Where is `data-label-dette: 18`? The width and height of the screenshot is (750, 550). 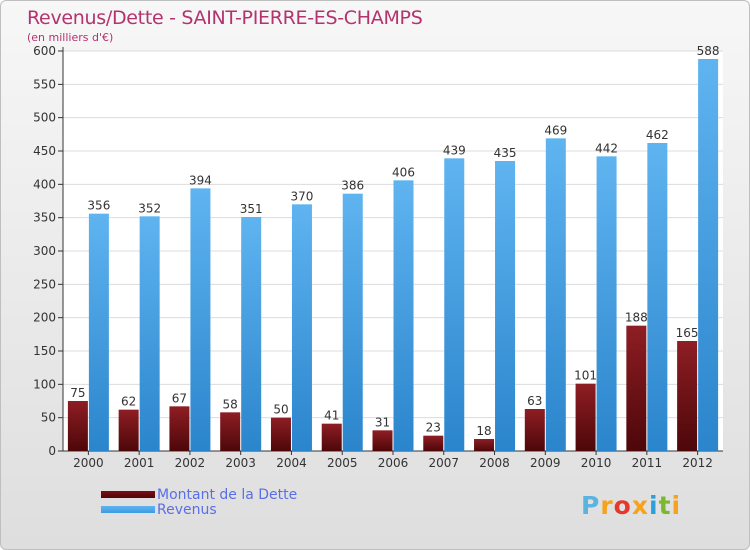
data-label-dette: 18 is located at coordinates (483, 431).